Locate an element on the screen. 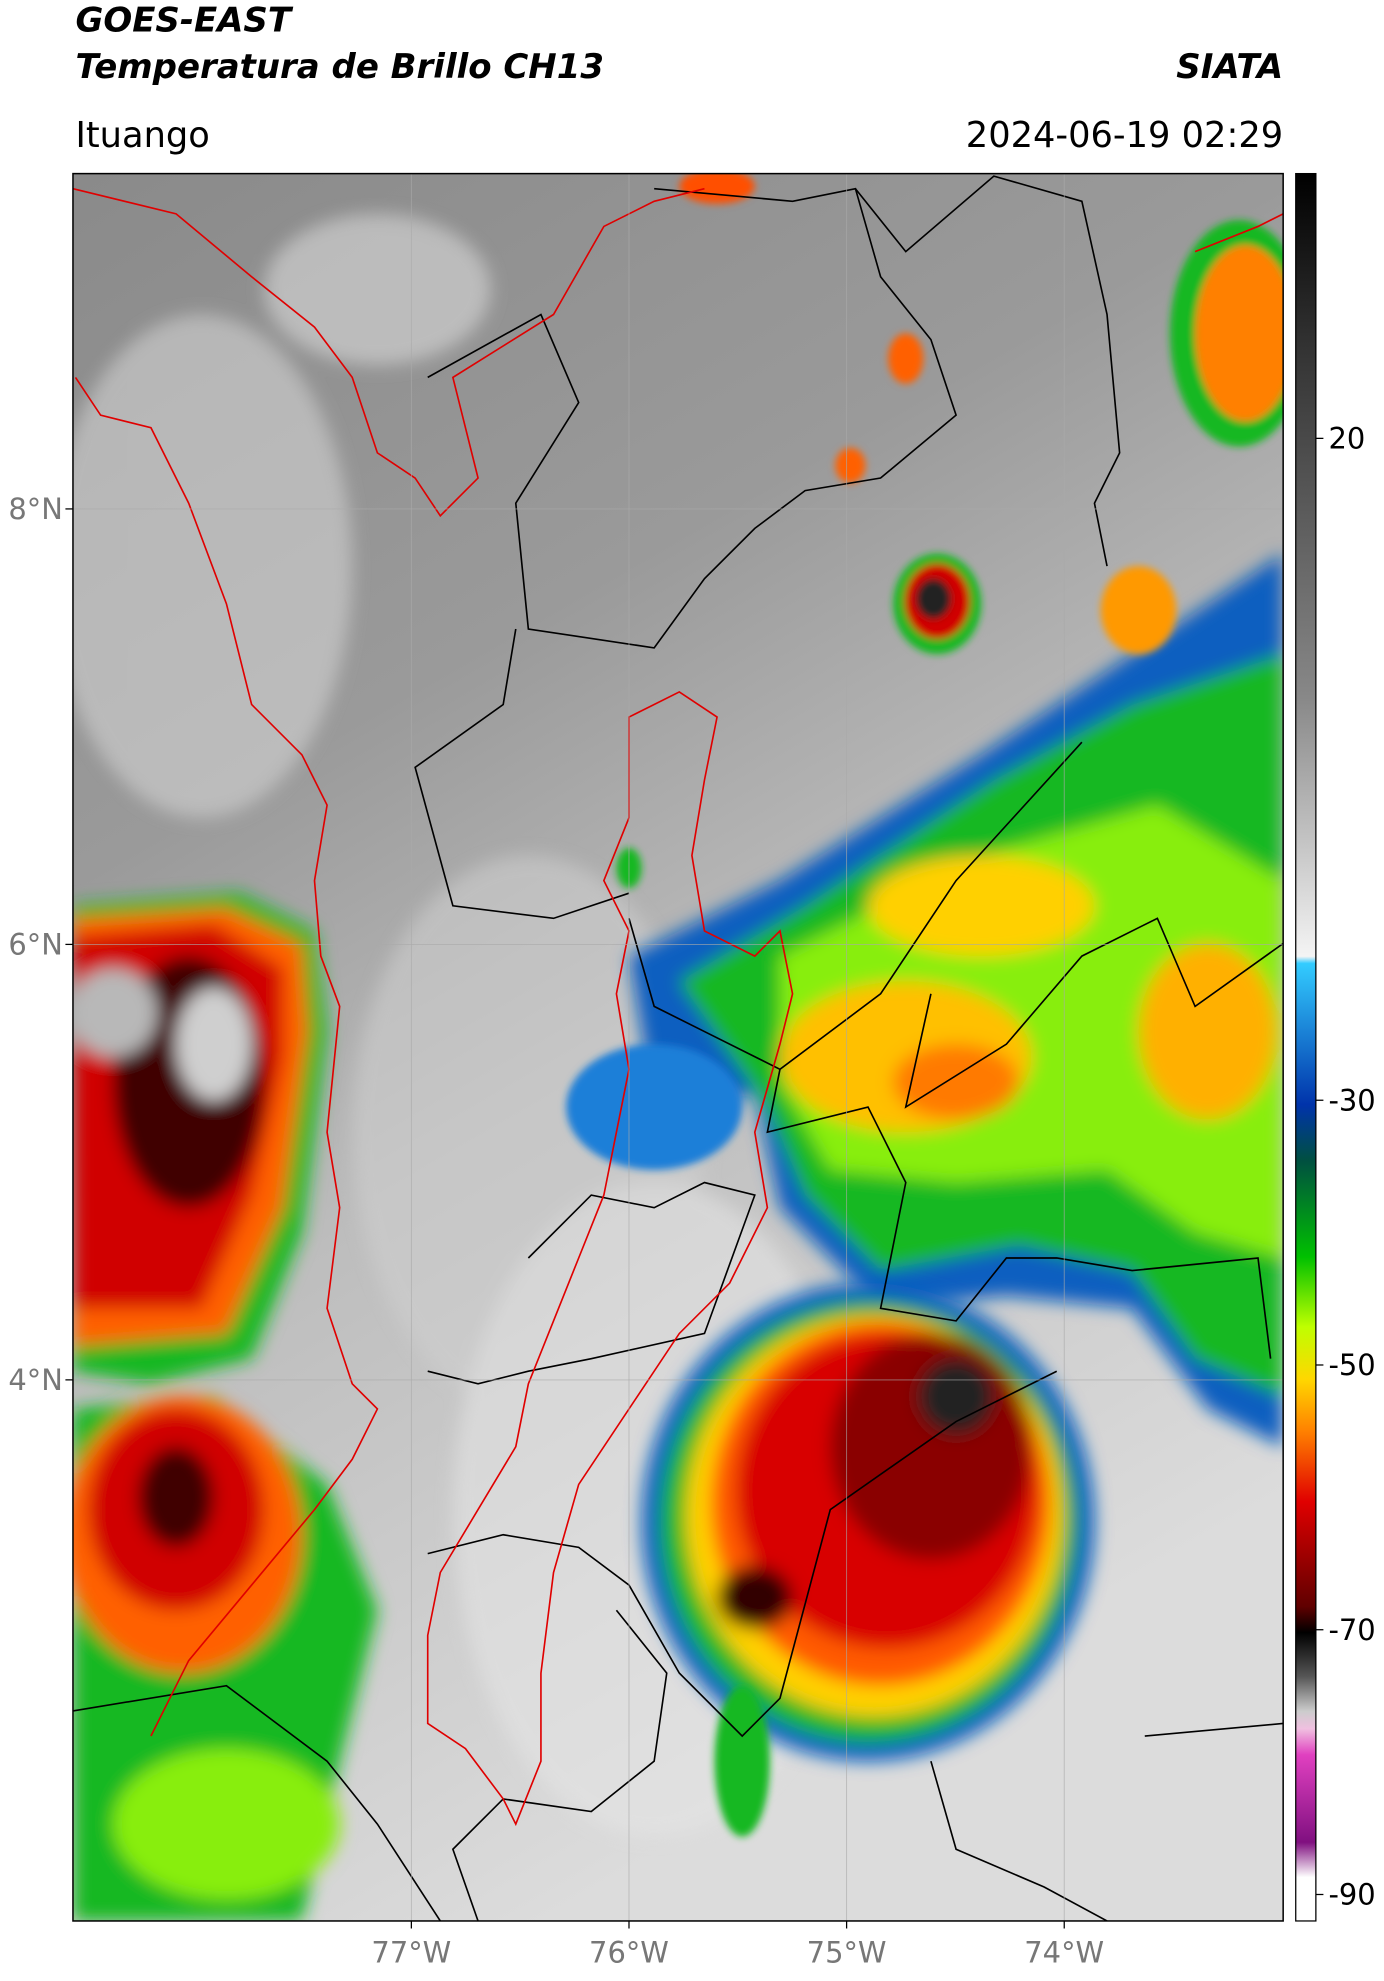  x-tick-label: 74°W is located at coordinates (1064, 1952).